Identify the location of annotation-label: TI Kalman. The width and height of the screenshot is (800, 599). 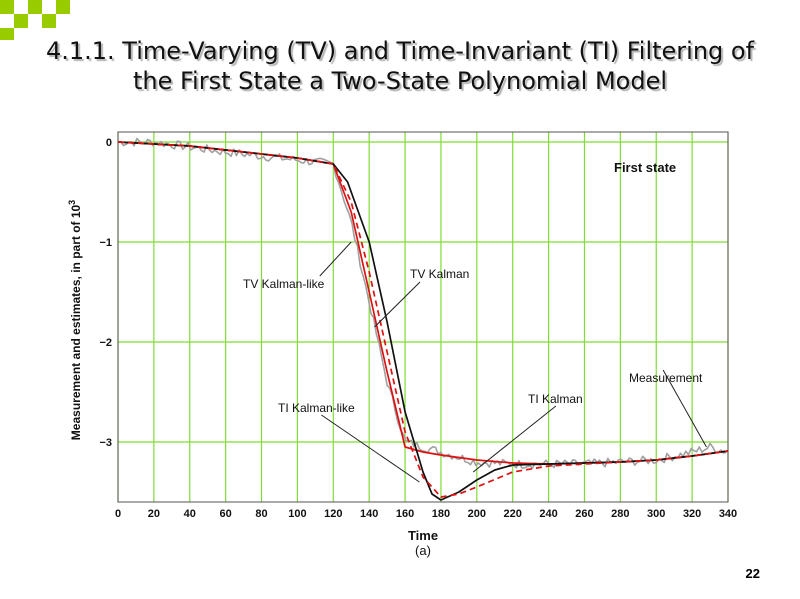
(555, 399).